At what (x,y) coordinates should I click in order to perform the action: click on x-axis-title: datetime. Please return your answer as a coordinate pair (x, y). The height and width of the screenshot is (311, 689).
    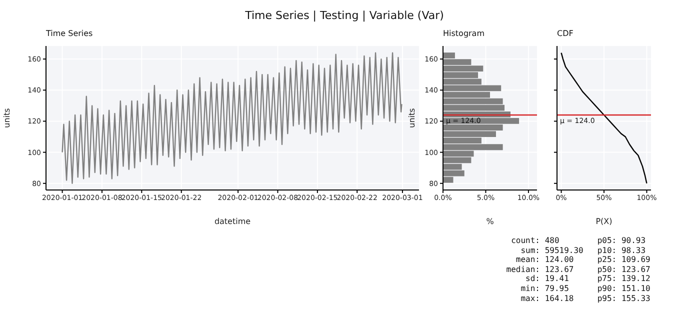
    Looking at the image, I should click on (232, 221).